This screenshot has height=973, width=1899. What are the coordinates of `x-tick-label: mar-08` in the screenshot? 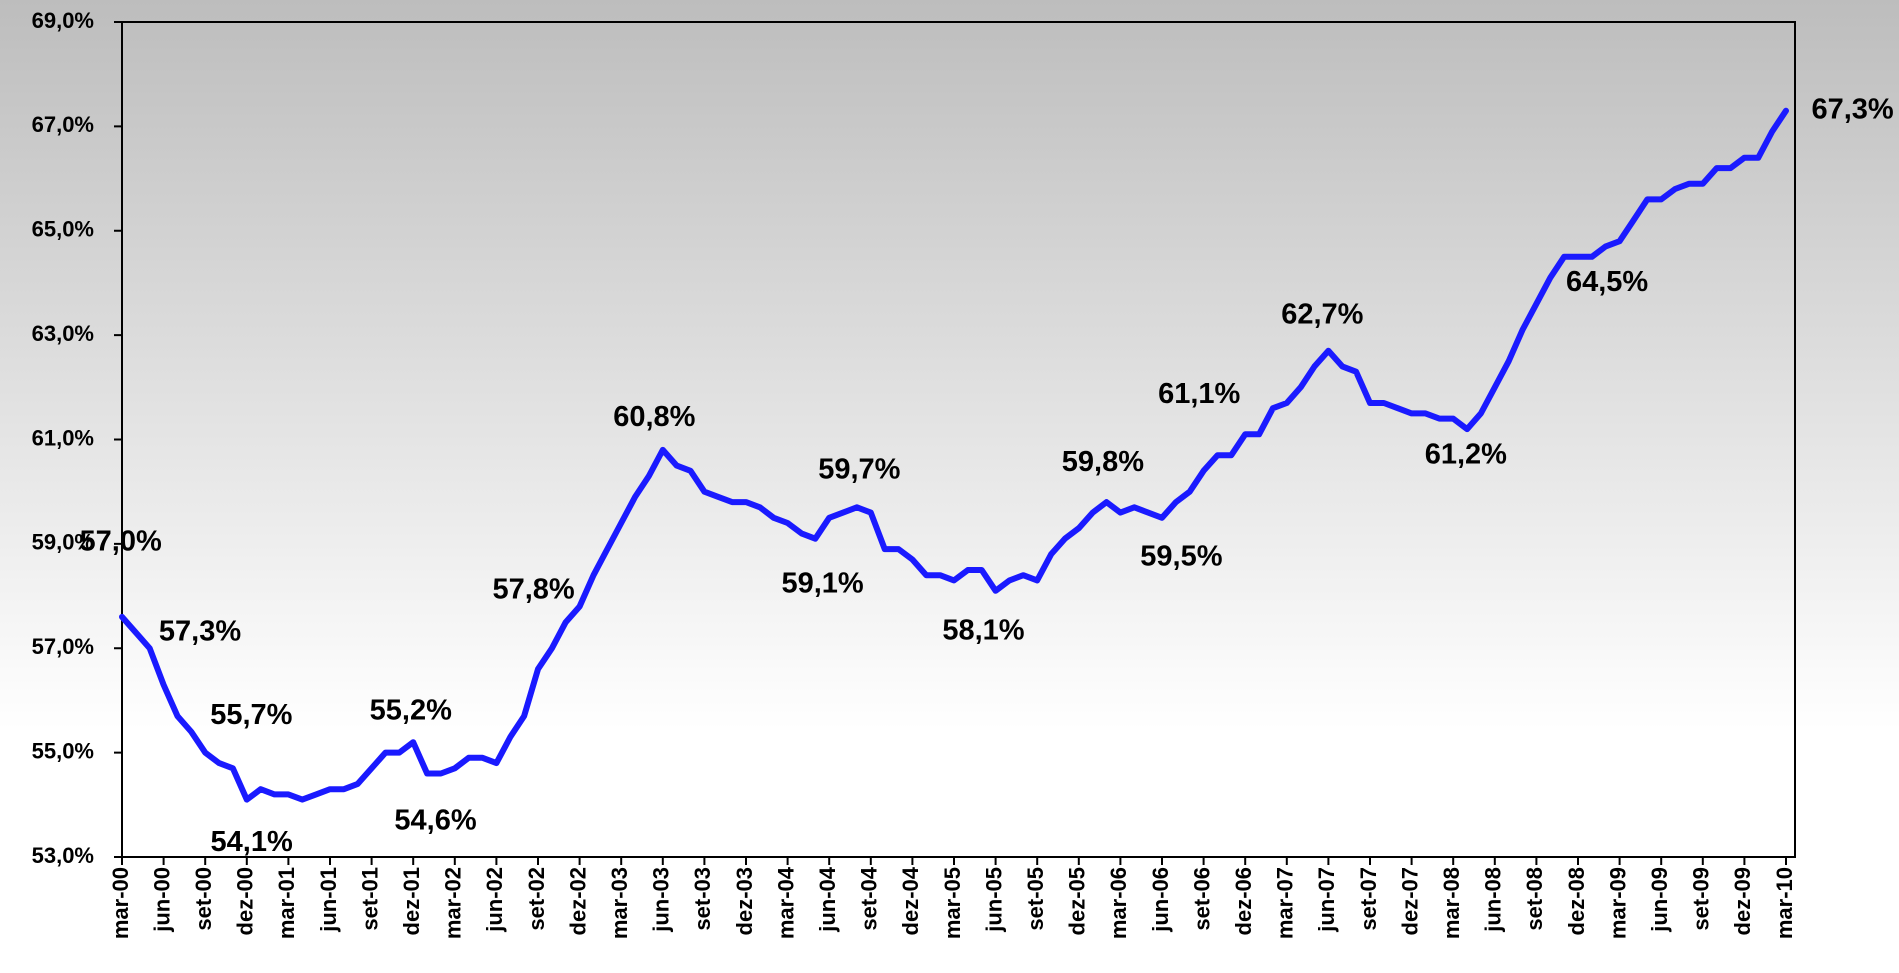 It's located at (1451, 903).